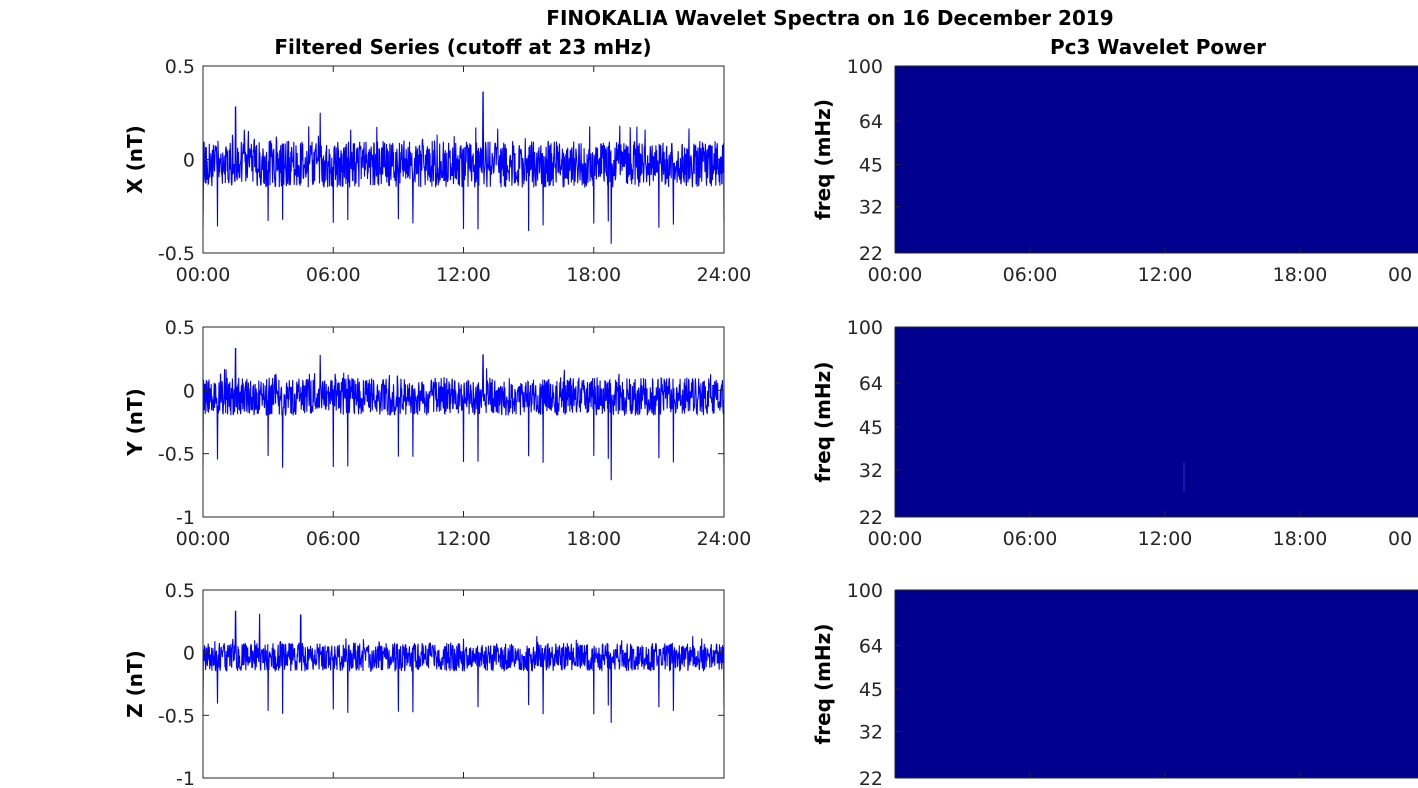 The width and height of the screenshot is (1418, 788). Describe the element at coordinates (1158, 47) in the screenshot. I see `right-column-title: Pc3 Wavelet Power` at that location.